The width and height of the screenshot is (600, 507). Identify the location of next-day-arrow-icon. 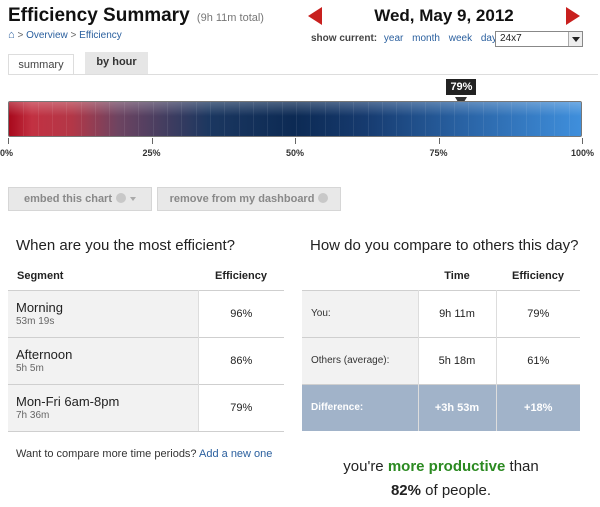
(573, 16).